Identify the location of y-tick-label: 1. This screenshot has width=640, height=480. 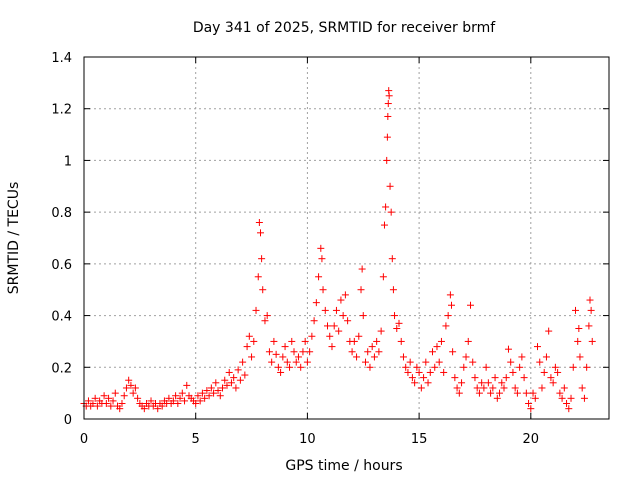
(68, 161).